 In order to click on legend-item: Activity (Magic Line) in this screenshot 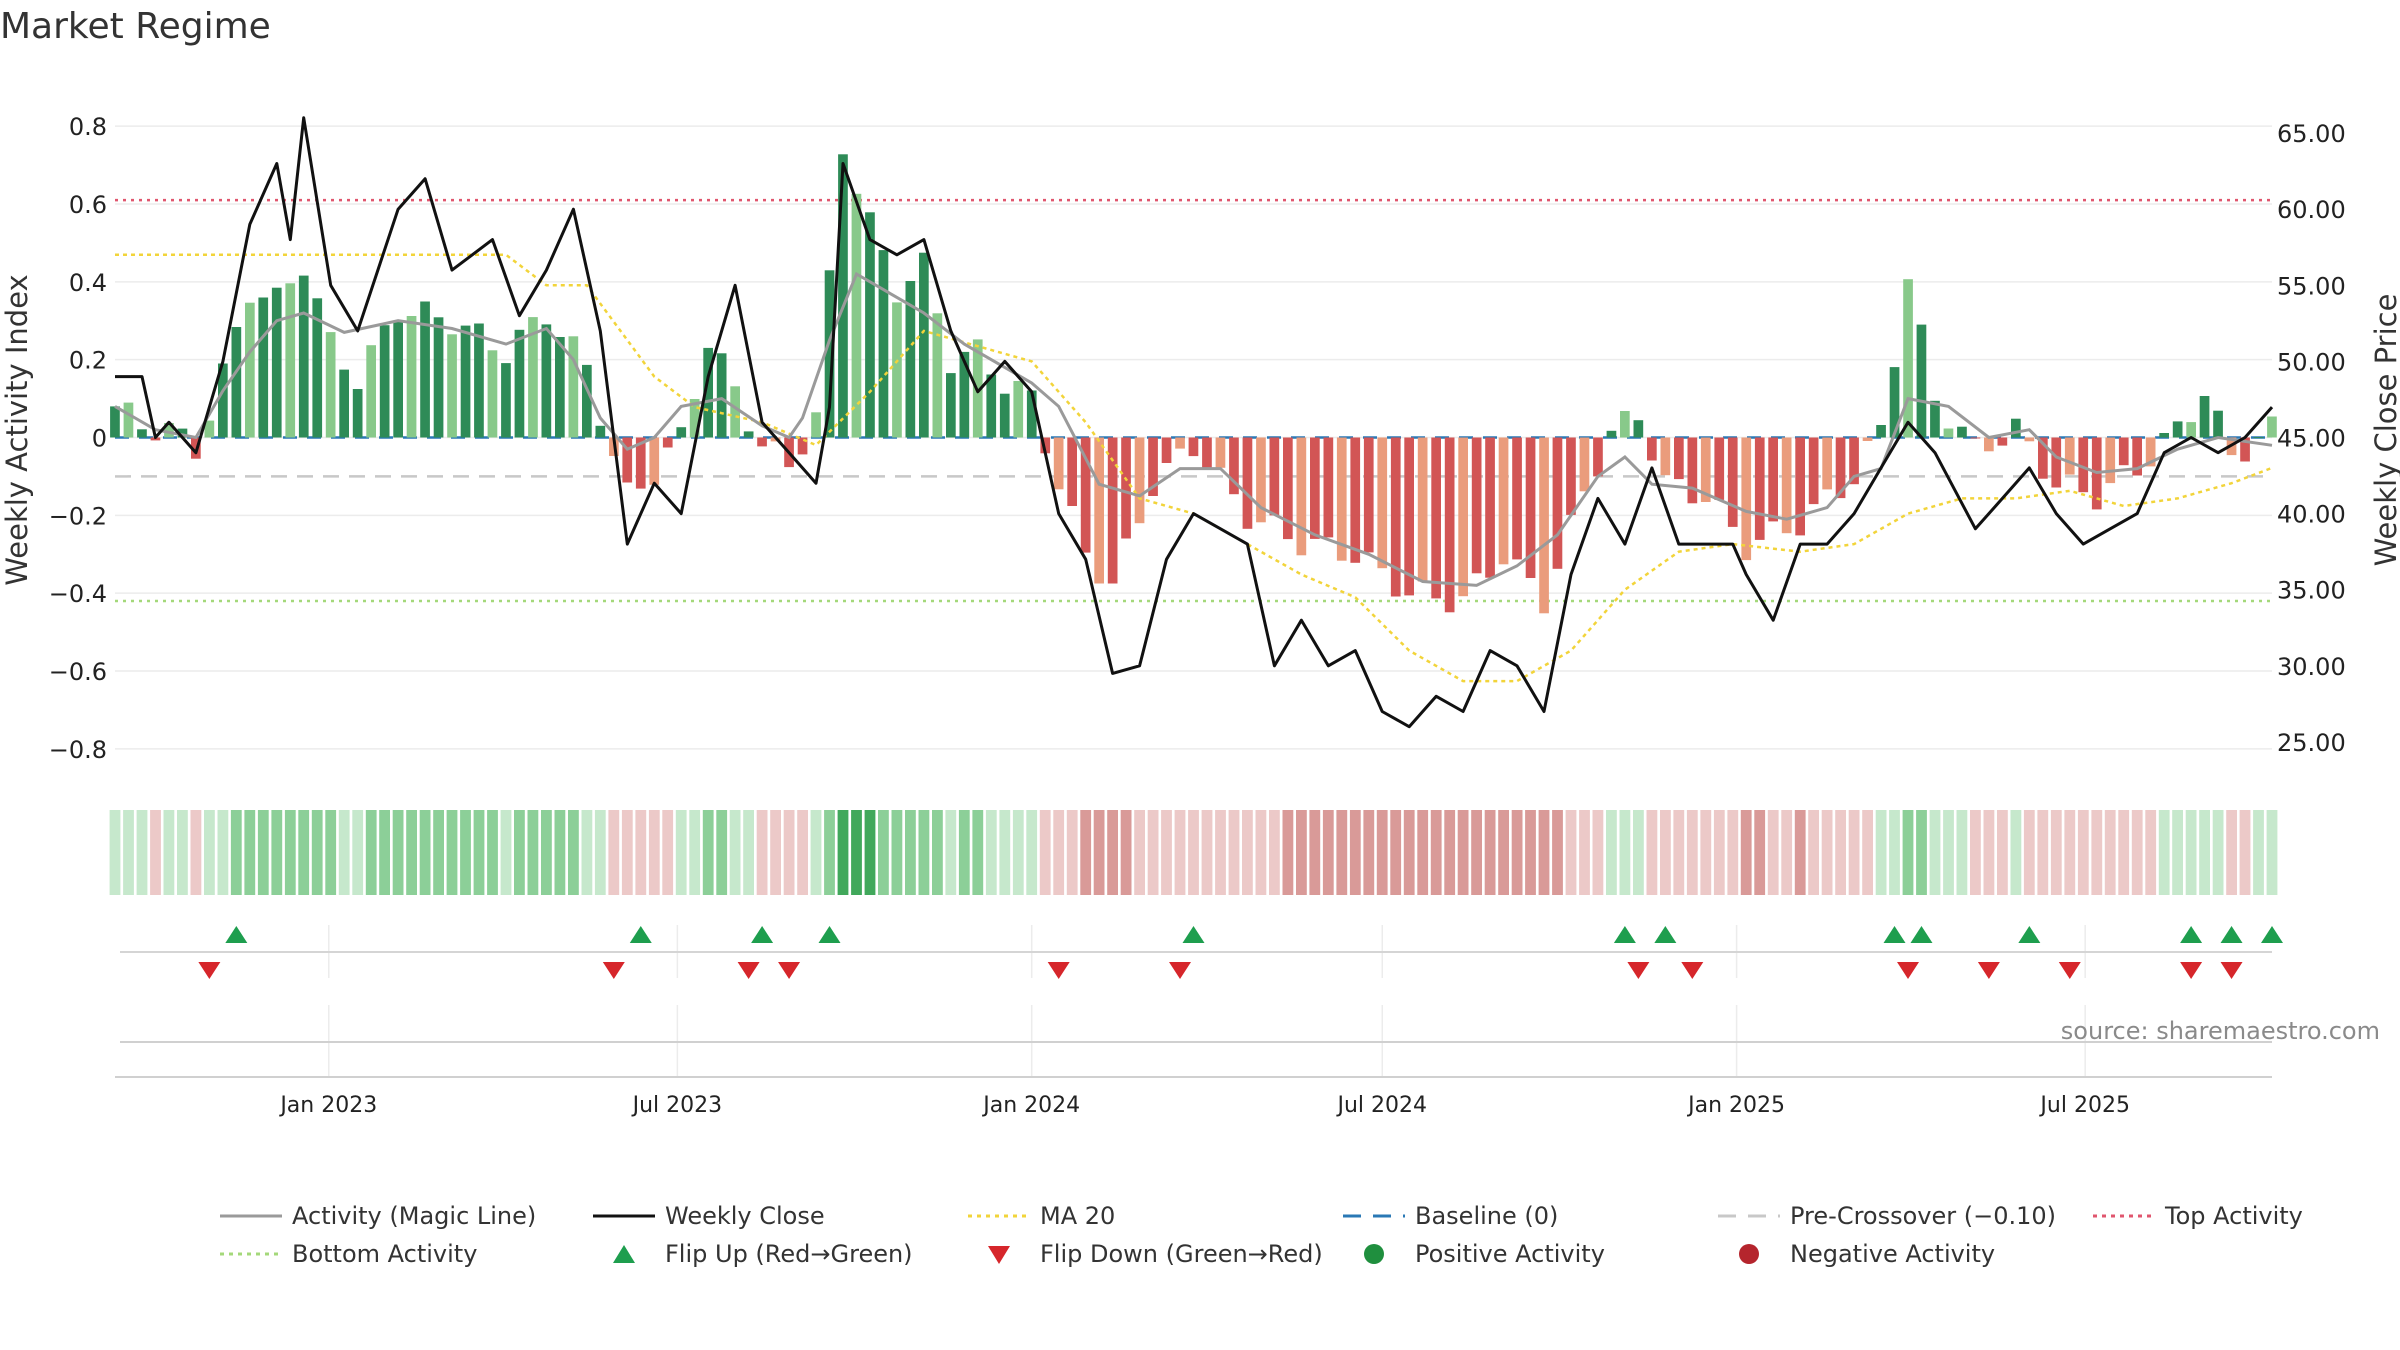, I will do `click(378, 1216)`.